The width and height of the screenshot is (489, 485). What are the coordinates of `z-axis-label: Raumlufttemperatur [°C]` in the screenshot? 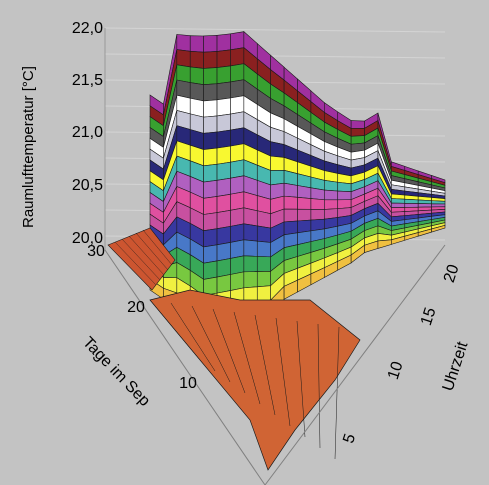 It's located at (28, 147).